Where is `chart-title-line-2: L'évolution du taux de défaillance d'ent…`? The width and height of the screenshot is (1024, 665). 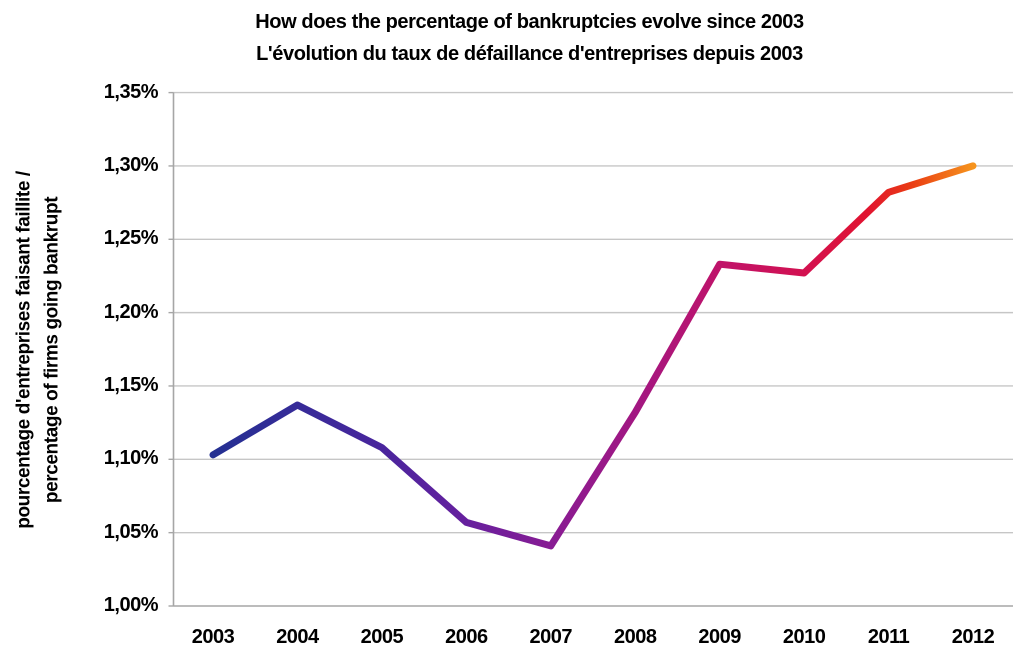 chart-title-line-2: L'évolution du taux de défaillance d'ent… is located at coordinates (529, 54).